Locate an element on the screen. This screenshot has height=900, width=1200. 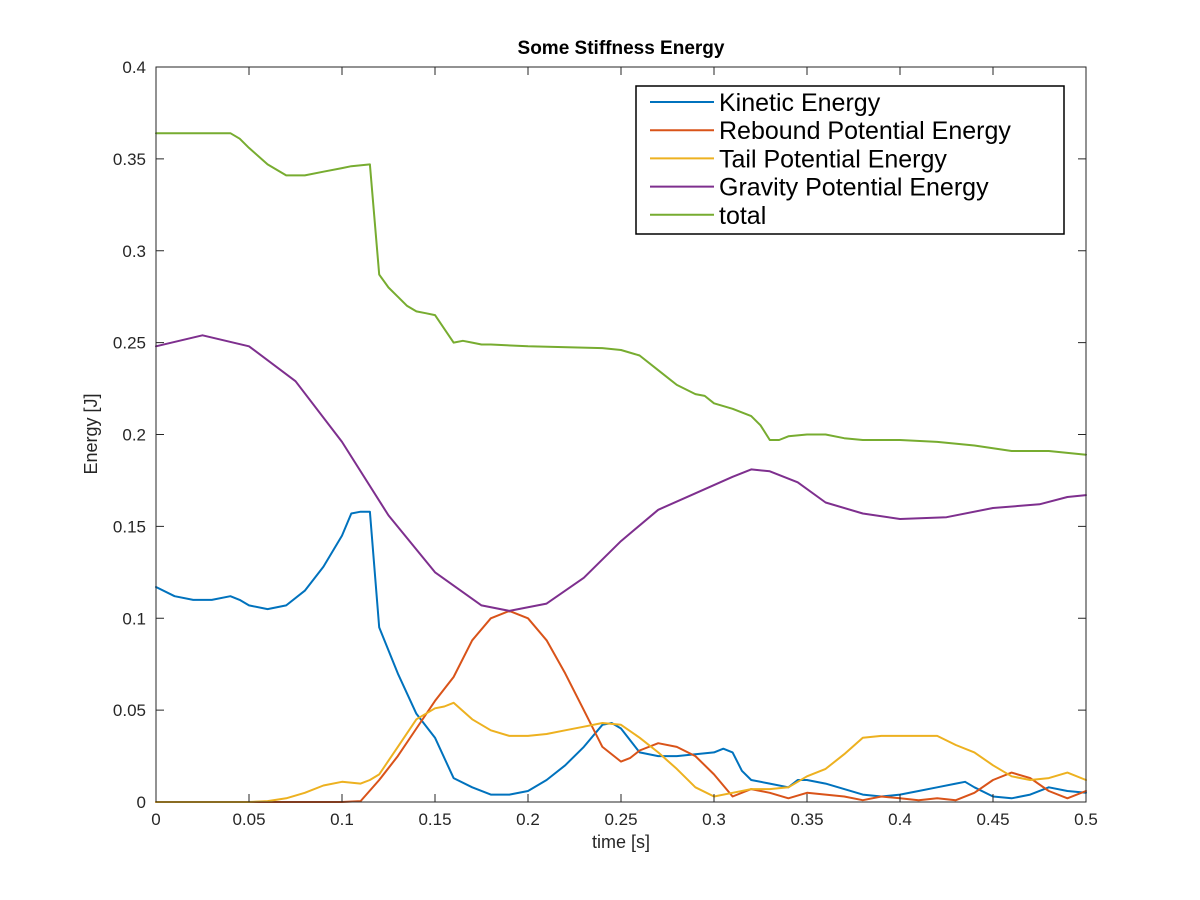
y-tick-label: 0.3 is located at coordinates (134, 251).